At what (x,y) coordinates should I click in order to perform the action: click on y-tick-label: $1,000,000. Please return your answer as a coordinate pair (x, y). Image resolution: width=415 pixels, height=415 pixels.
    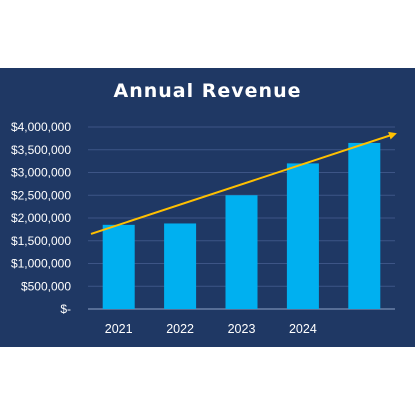
    Looking at the image, I should click on (41, 264).